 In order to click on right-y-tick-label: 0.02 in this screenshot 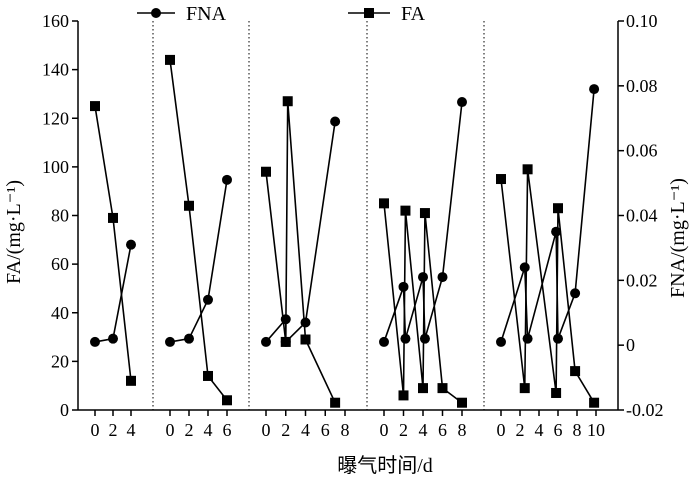, I will do `click(642, 280)`.